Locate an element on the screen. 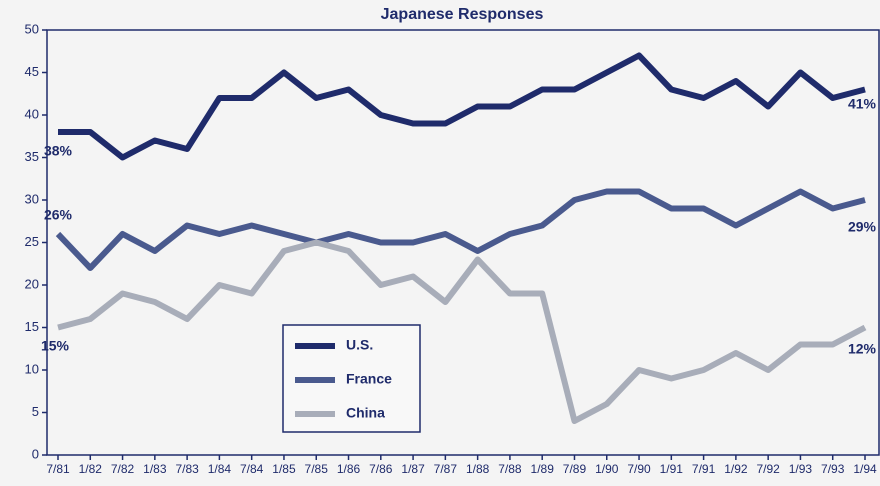  x-tick-label: 7/84 is located at coordinates (252, 469).